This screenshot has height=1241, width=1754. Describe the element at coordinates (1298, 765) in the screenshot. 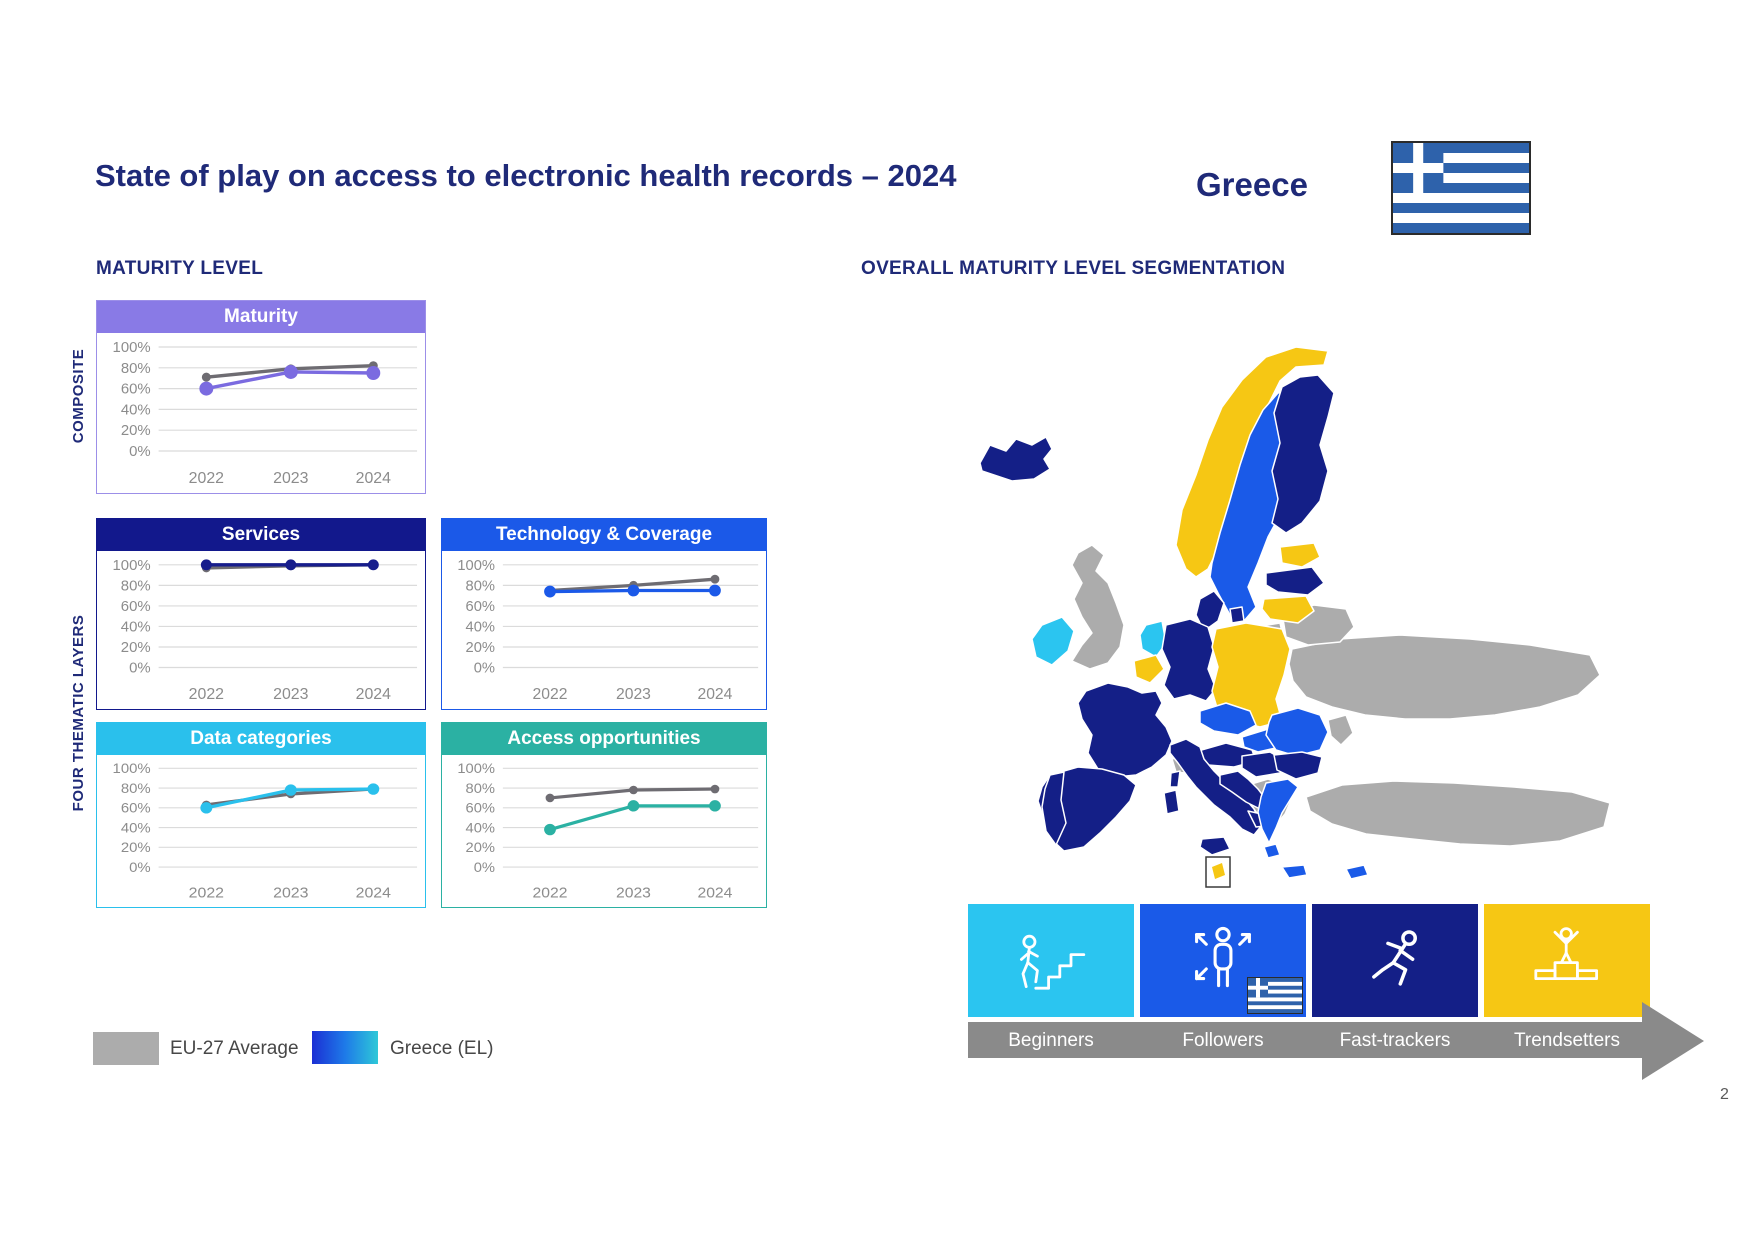

I see `country-bulgaria` at that location.